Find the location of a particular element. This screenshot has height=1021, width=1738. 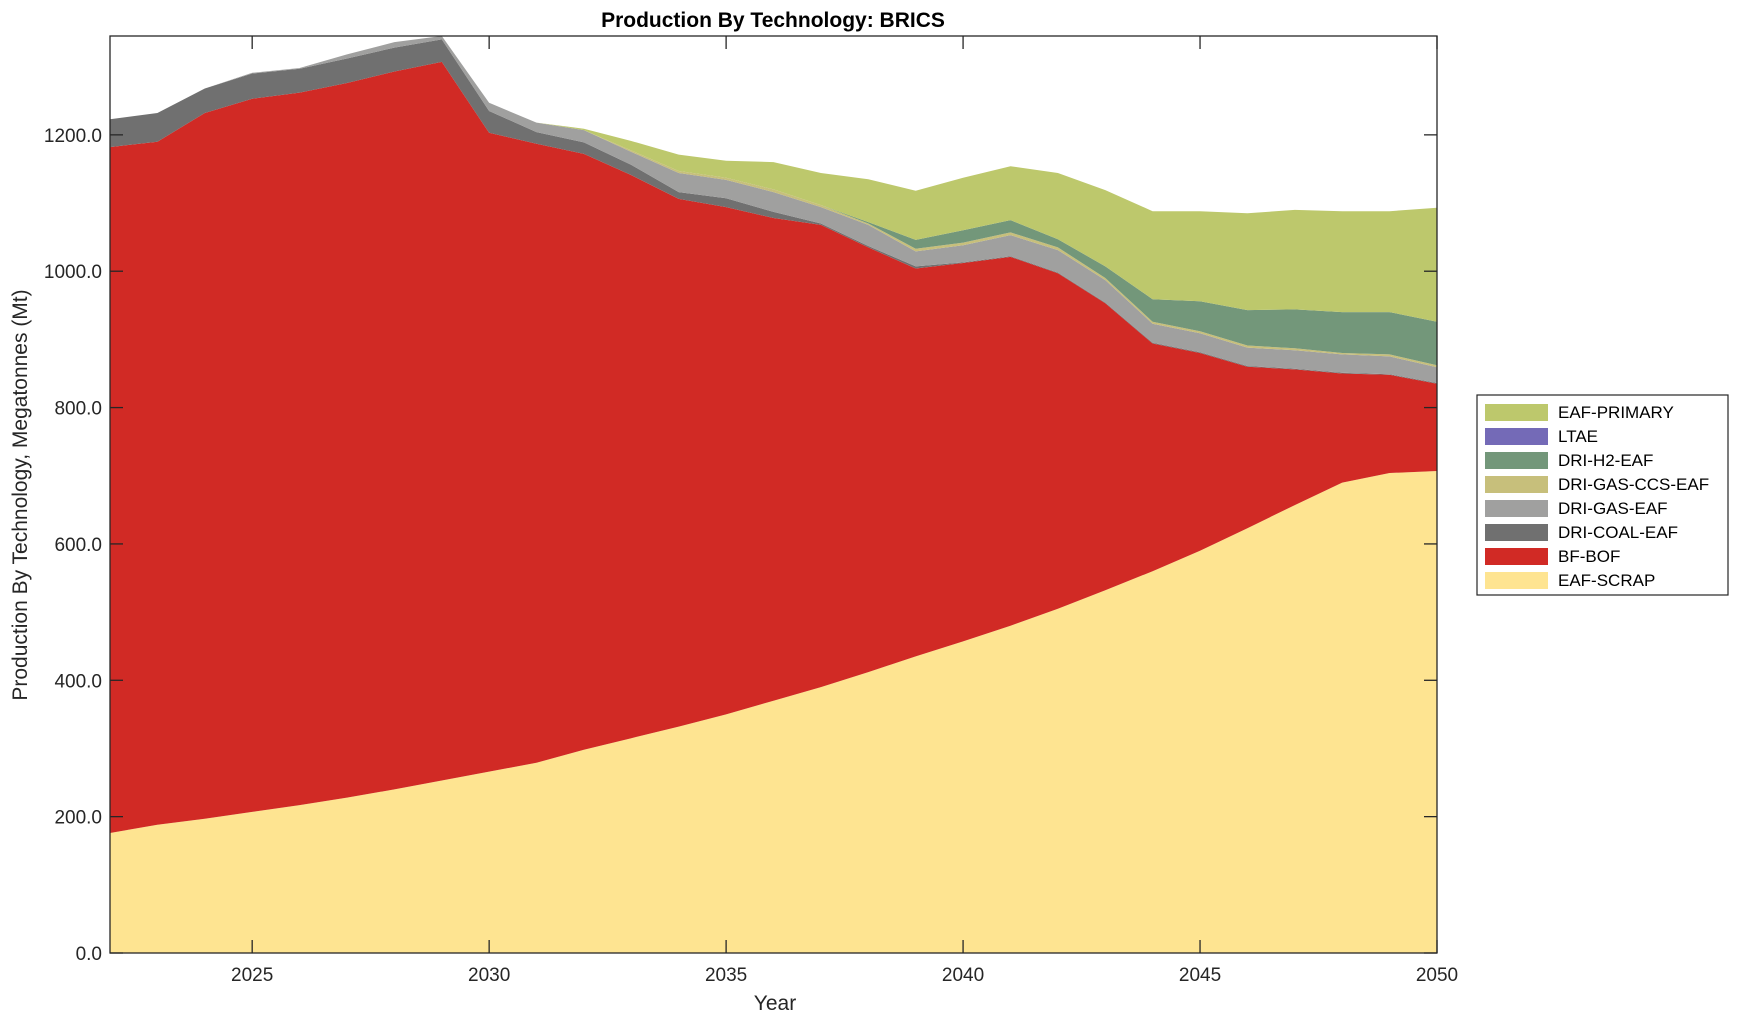

x-tick-label: 2025 is located at coordinates (252, 975).